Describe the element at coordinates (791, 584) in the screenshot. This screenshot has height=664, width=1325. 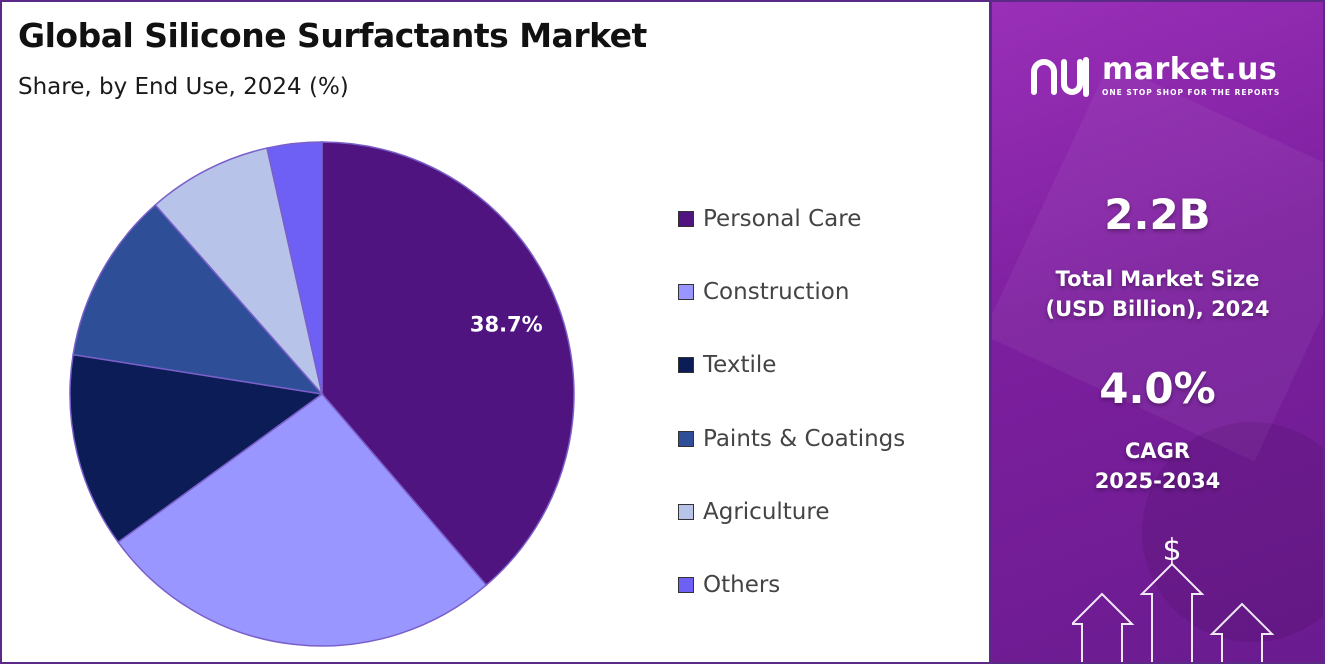
I see `legend-item: Others` at that location.